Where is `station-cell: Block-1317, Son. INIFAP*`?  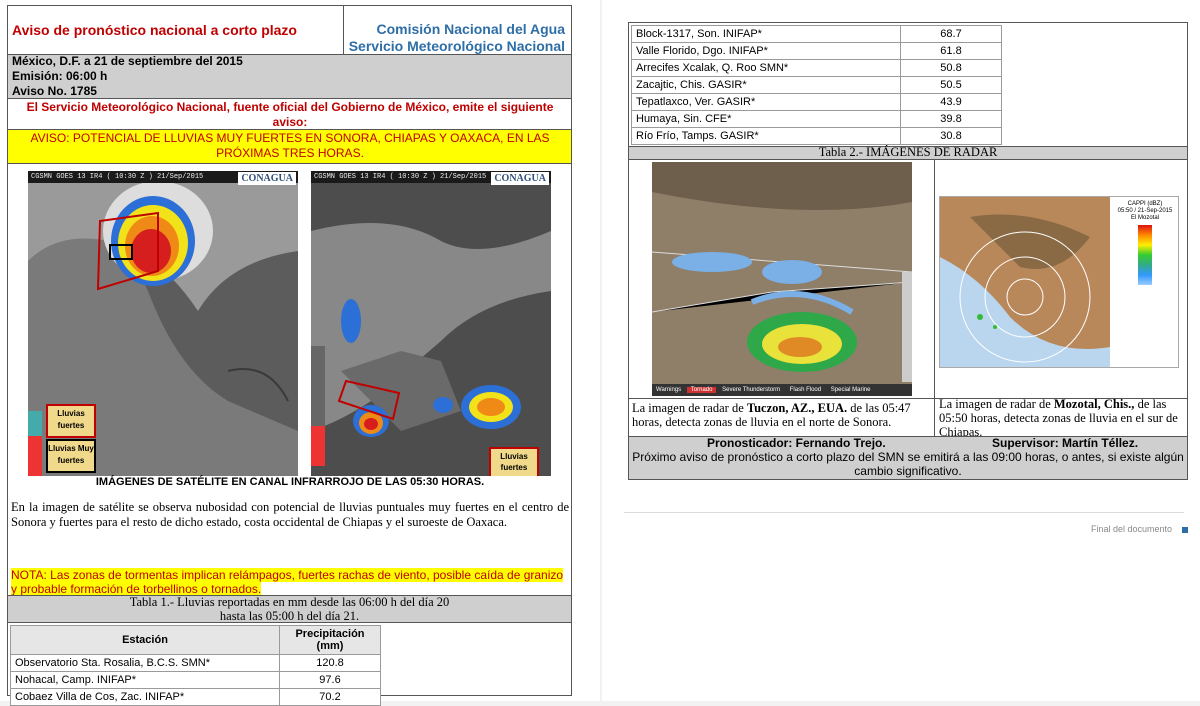
station-cell: Block-1317, Son. INIFAP* is located at coordinates (766, 34).